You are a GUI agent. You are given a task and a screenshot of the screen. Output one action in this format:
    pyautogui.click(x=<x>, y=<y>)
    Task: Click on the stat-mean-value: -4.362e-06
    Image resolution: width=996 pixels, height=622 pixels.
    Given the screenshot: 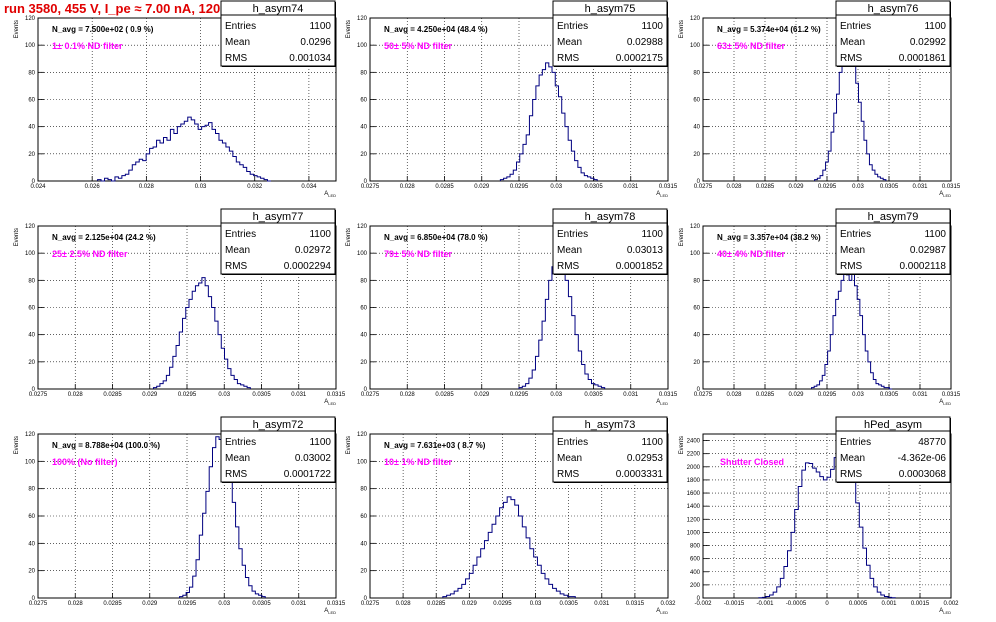 What is the action you would take?
    pyautogui.click(x=922, y=458)
    